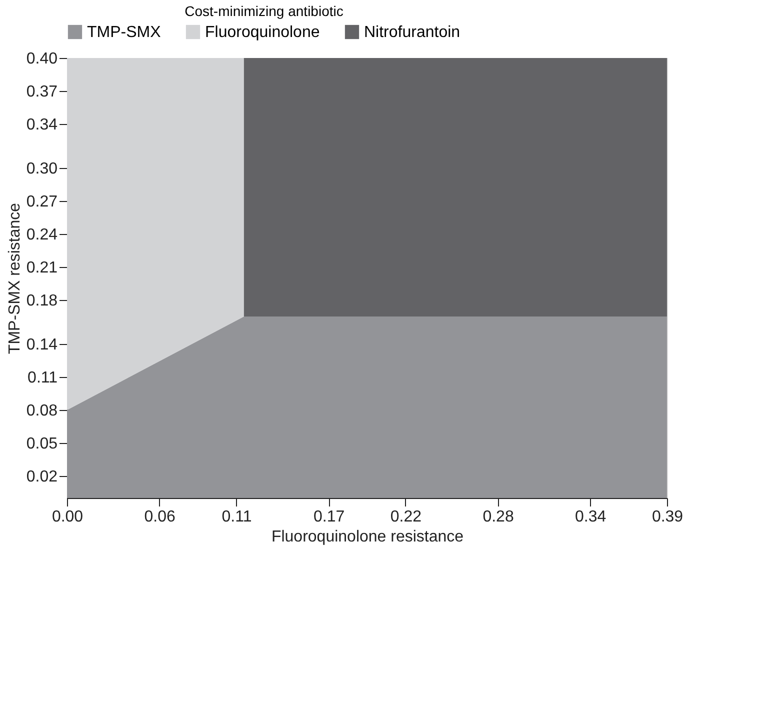 The image size is (776, 714). What do you see at coordinates (412, 32) in the screenshot?
I see `legend-label: Nitrofurantoin` at bounding box center [412, 32].